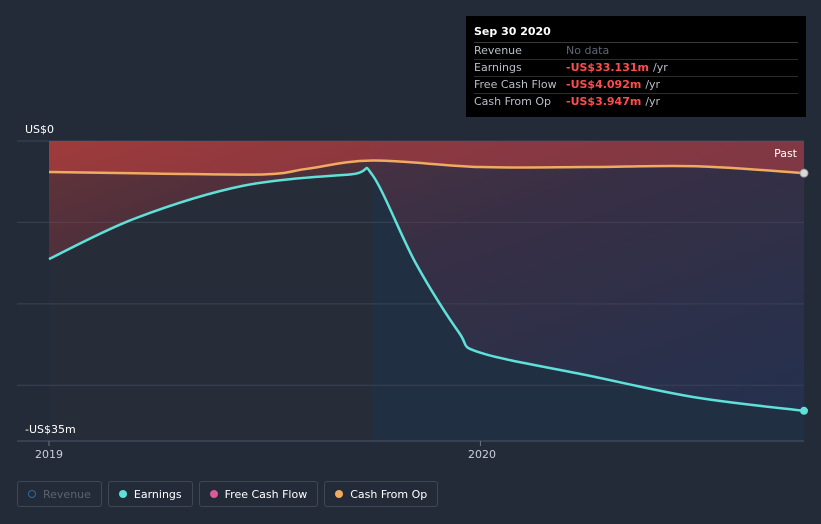 The width and height of the screenshot is (821, 524). I want to click on legend-item-free-cash-flow: Free Cash Flow, so click(258, 494).